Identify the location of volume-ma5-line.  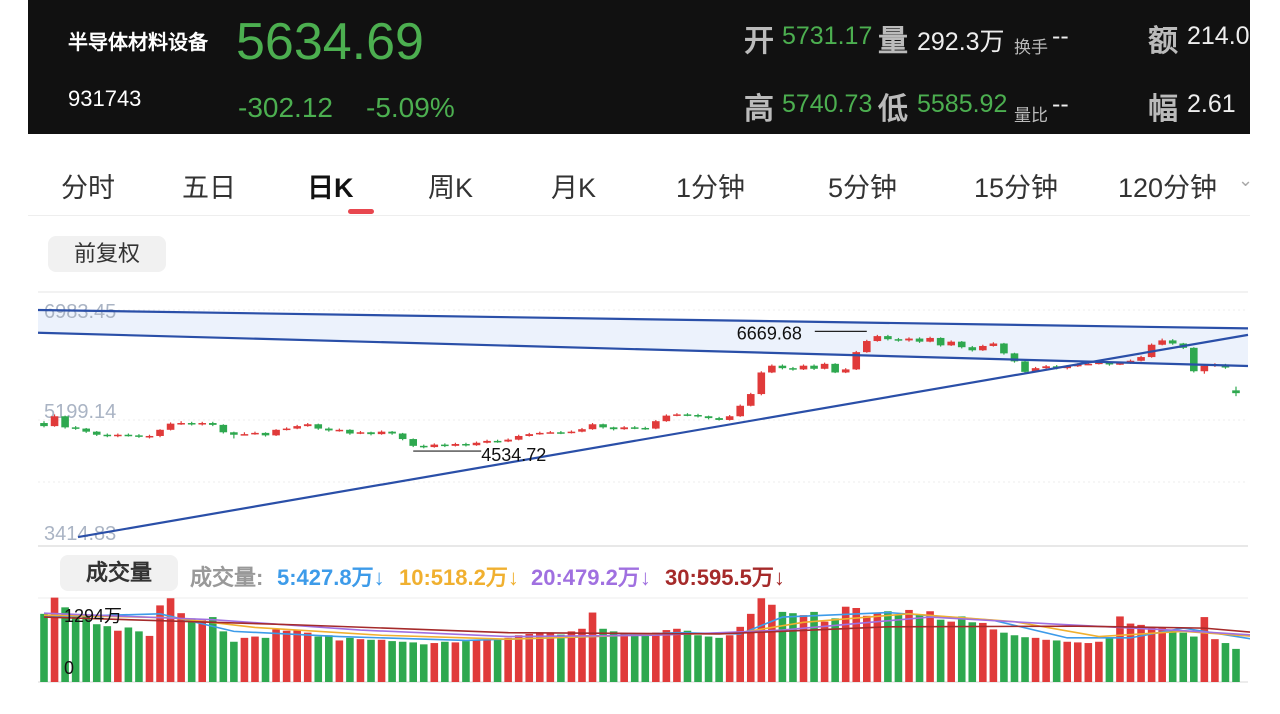
(650, 626).